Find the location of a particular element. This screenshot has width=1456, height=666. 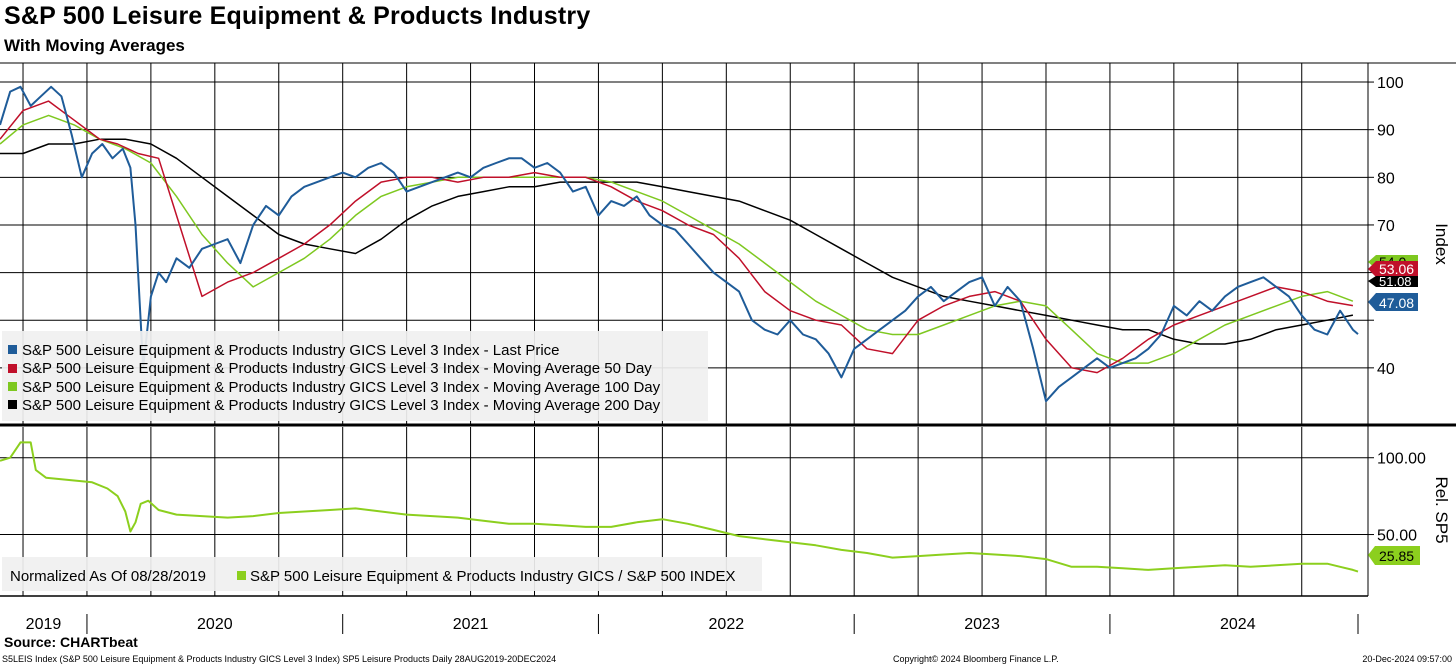

upper-y-tick-label: 80 is located at coordinates (1386, 178).